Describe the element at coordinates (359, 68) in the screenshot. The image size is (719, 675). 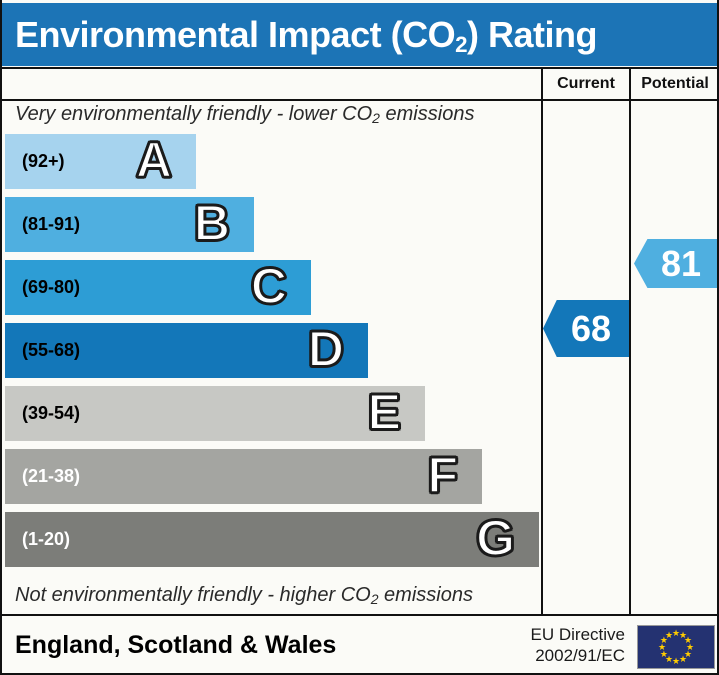
I see `table-top-border` at that location.